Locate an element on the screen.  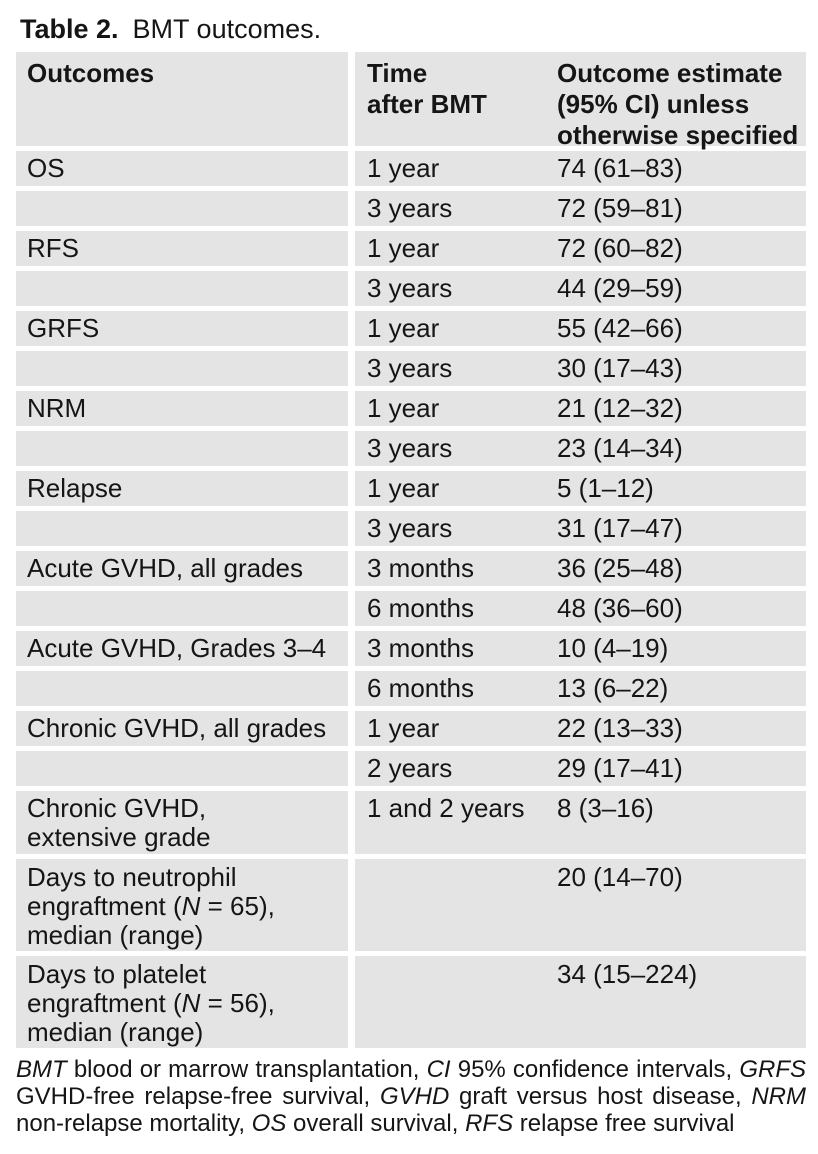
table-row: 2 years 29 (17–41) is located at coordinates (411, 768).